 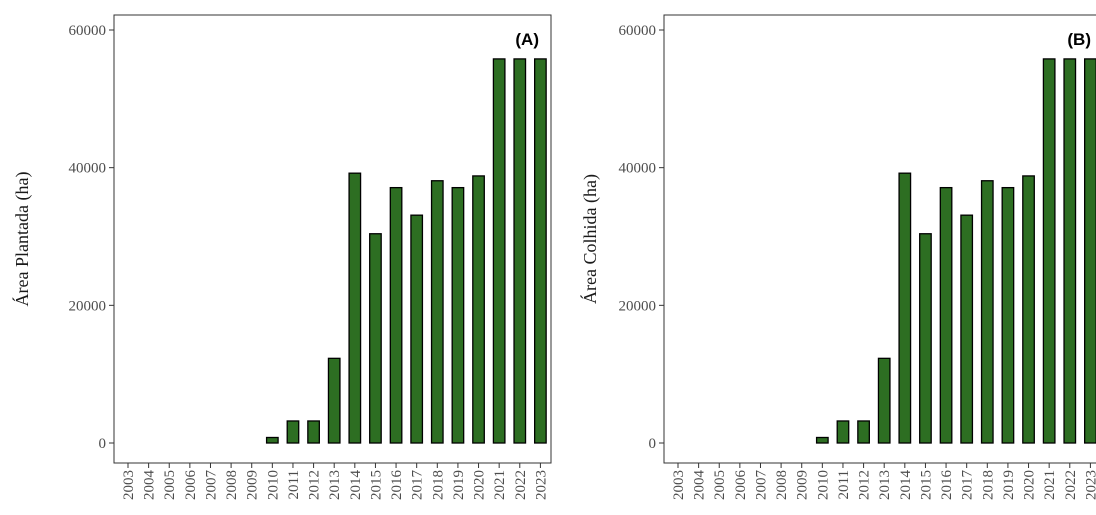 I want to click on y-axis-title: Área Plantada (ha), so click(x=22, y=239).